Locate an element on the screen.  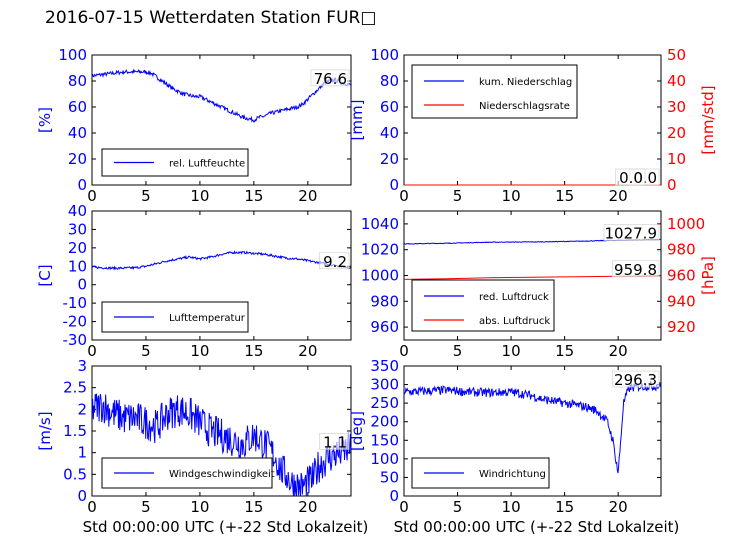
y-tick-label: 10 is located at coordinates (77, 266).